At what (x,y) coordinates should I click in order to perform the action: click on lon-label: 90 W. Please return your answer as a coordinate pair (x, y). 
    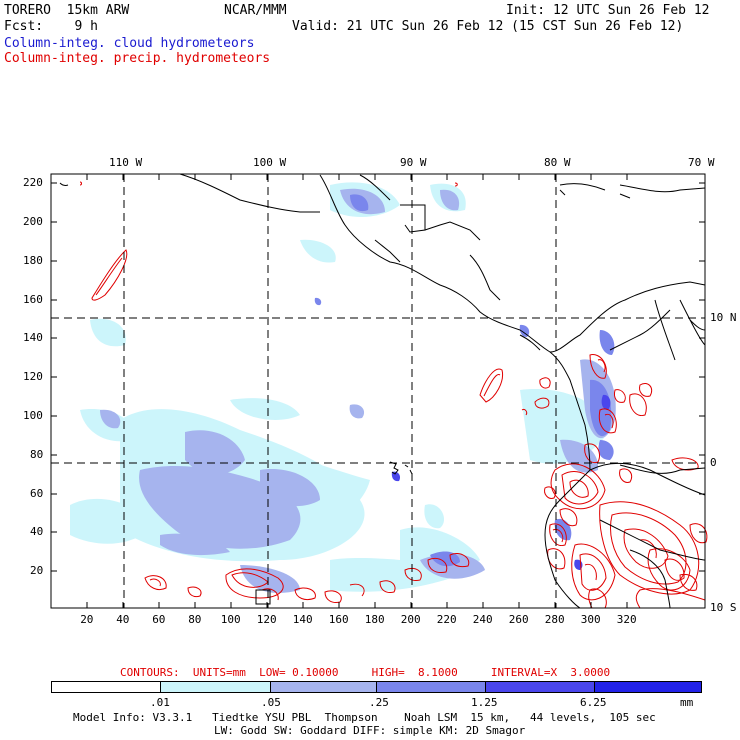
    Looking at the image, I should click on (413, 162).